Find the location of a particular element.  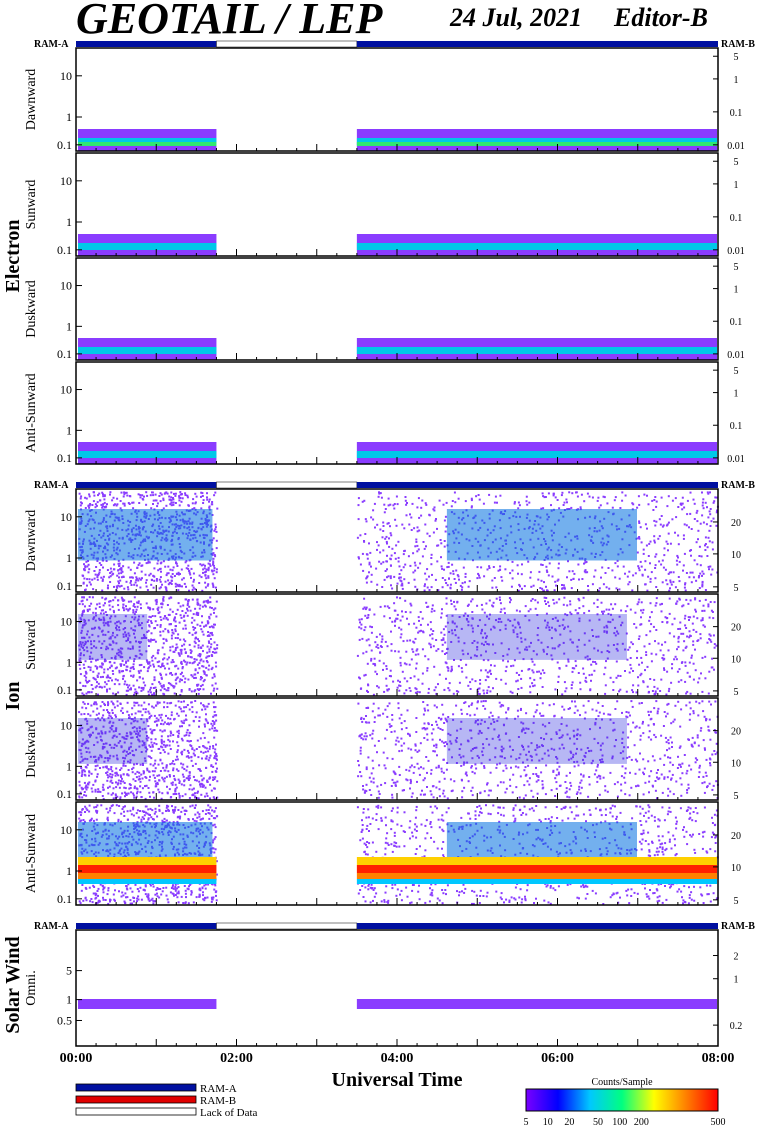

panel-label: Anti-Sunward is located at coordinates (31, 412).